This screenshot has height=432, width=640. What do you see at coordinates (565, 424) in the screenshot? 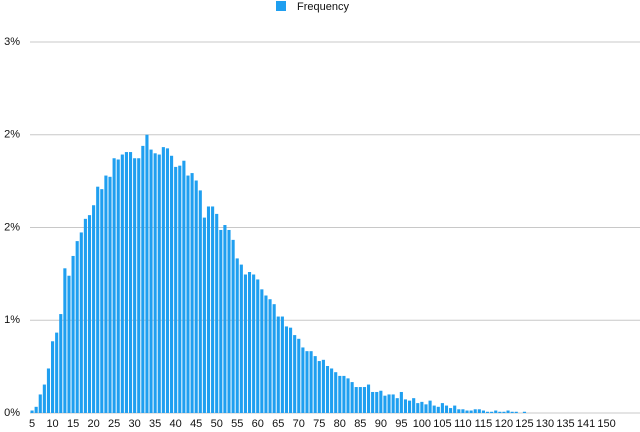
I see `x-tick-label: 135` at bounding box center [565, 424].